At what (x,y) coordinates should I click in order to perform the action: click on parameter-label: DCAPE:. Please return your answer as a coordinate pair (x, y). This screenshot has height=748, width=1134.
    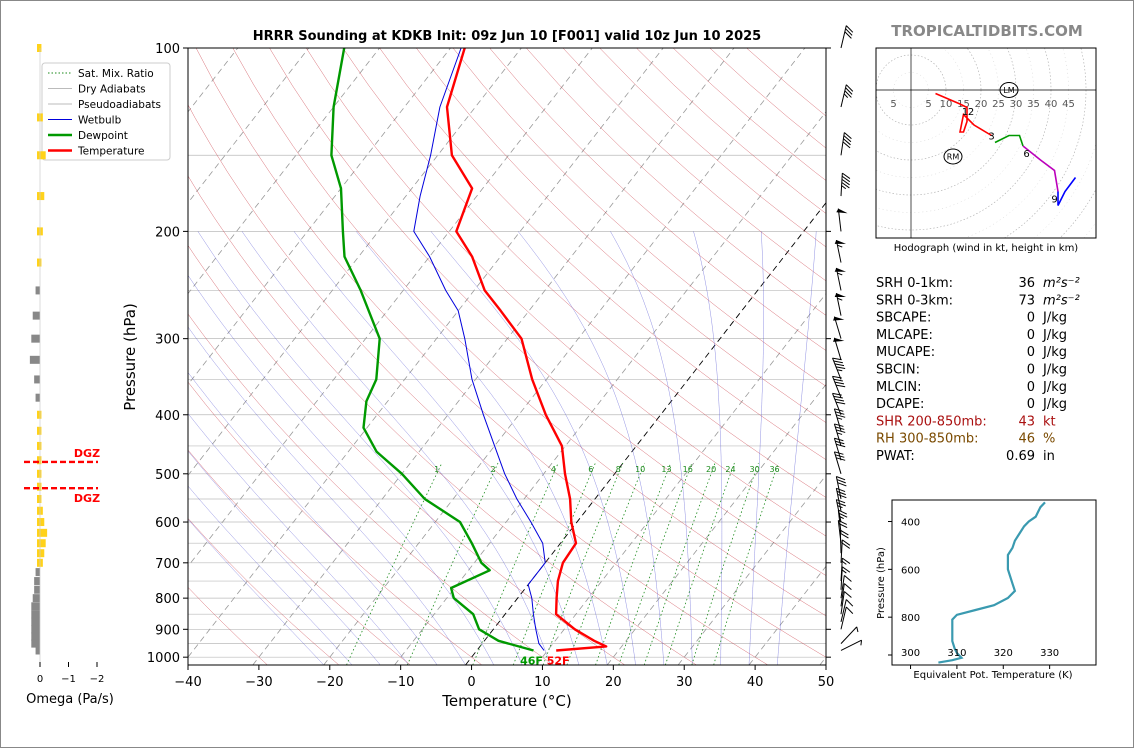
    Looking at the image, I should click on (900, 404).